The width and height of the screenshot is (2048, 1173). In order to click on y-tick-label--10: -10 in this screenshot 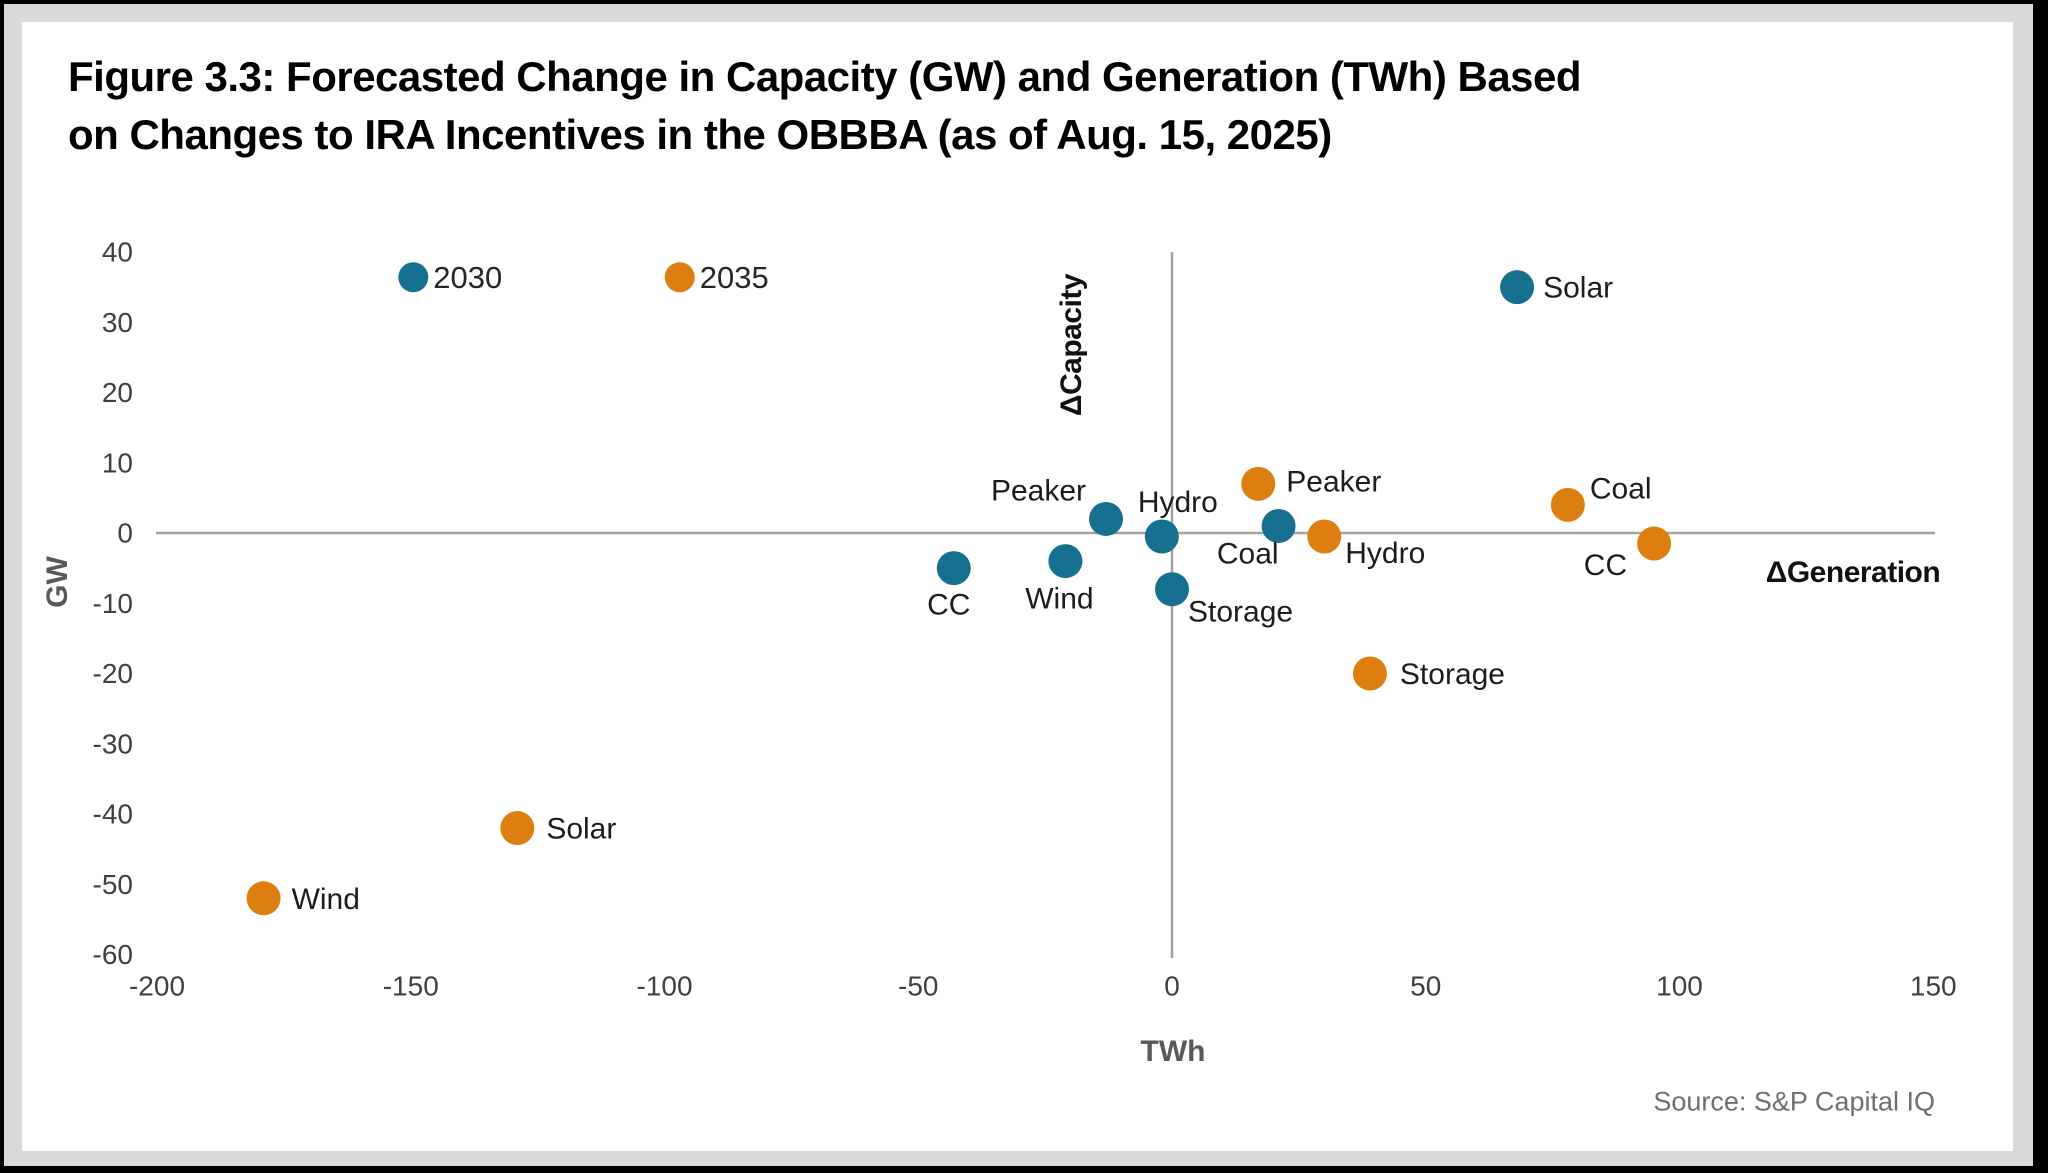, I will do `click(113, 603)`.